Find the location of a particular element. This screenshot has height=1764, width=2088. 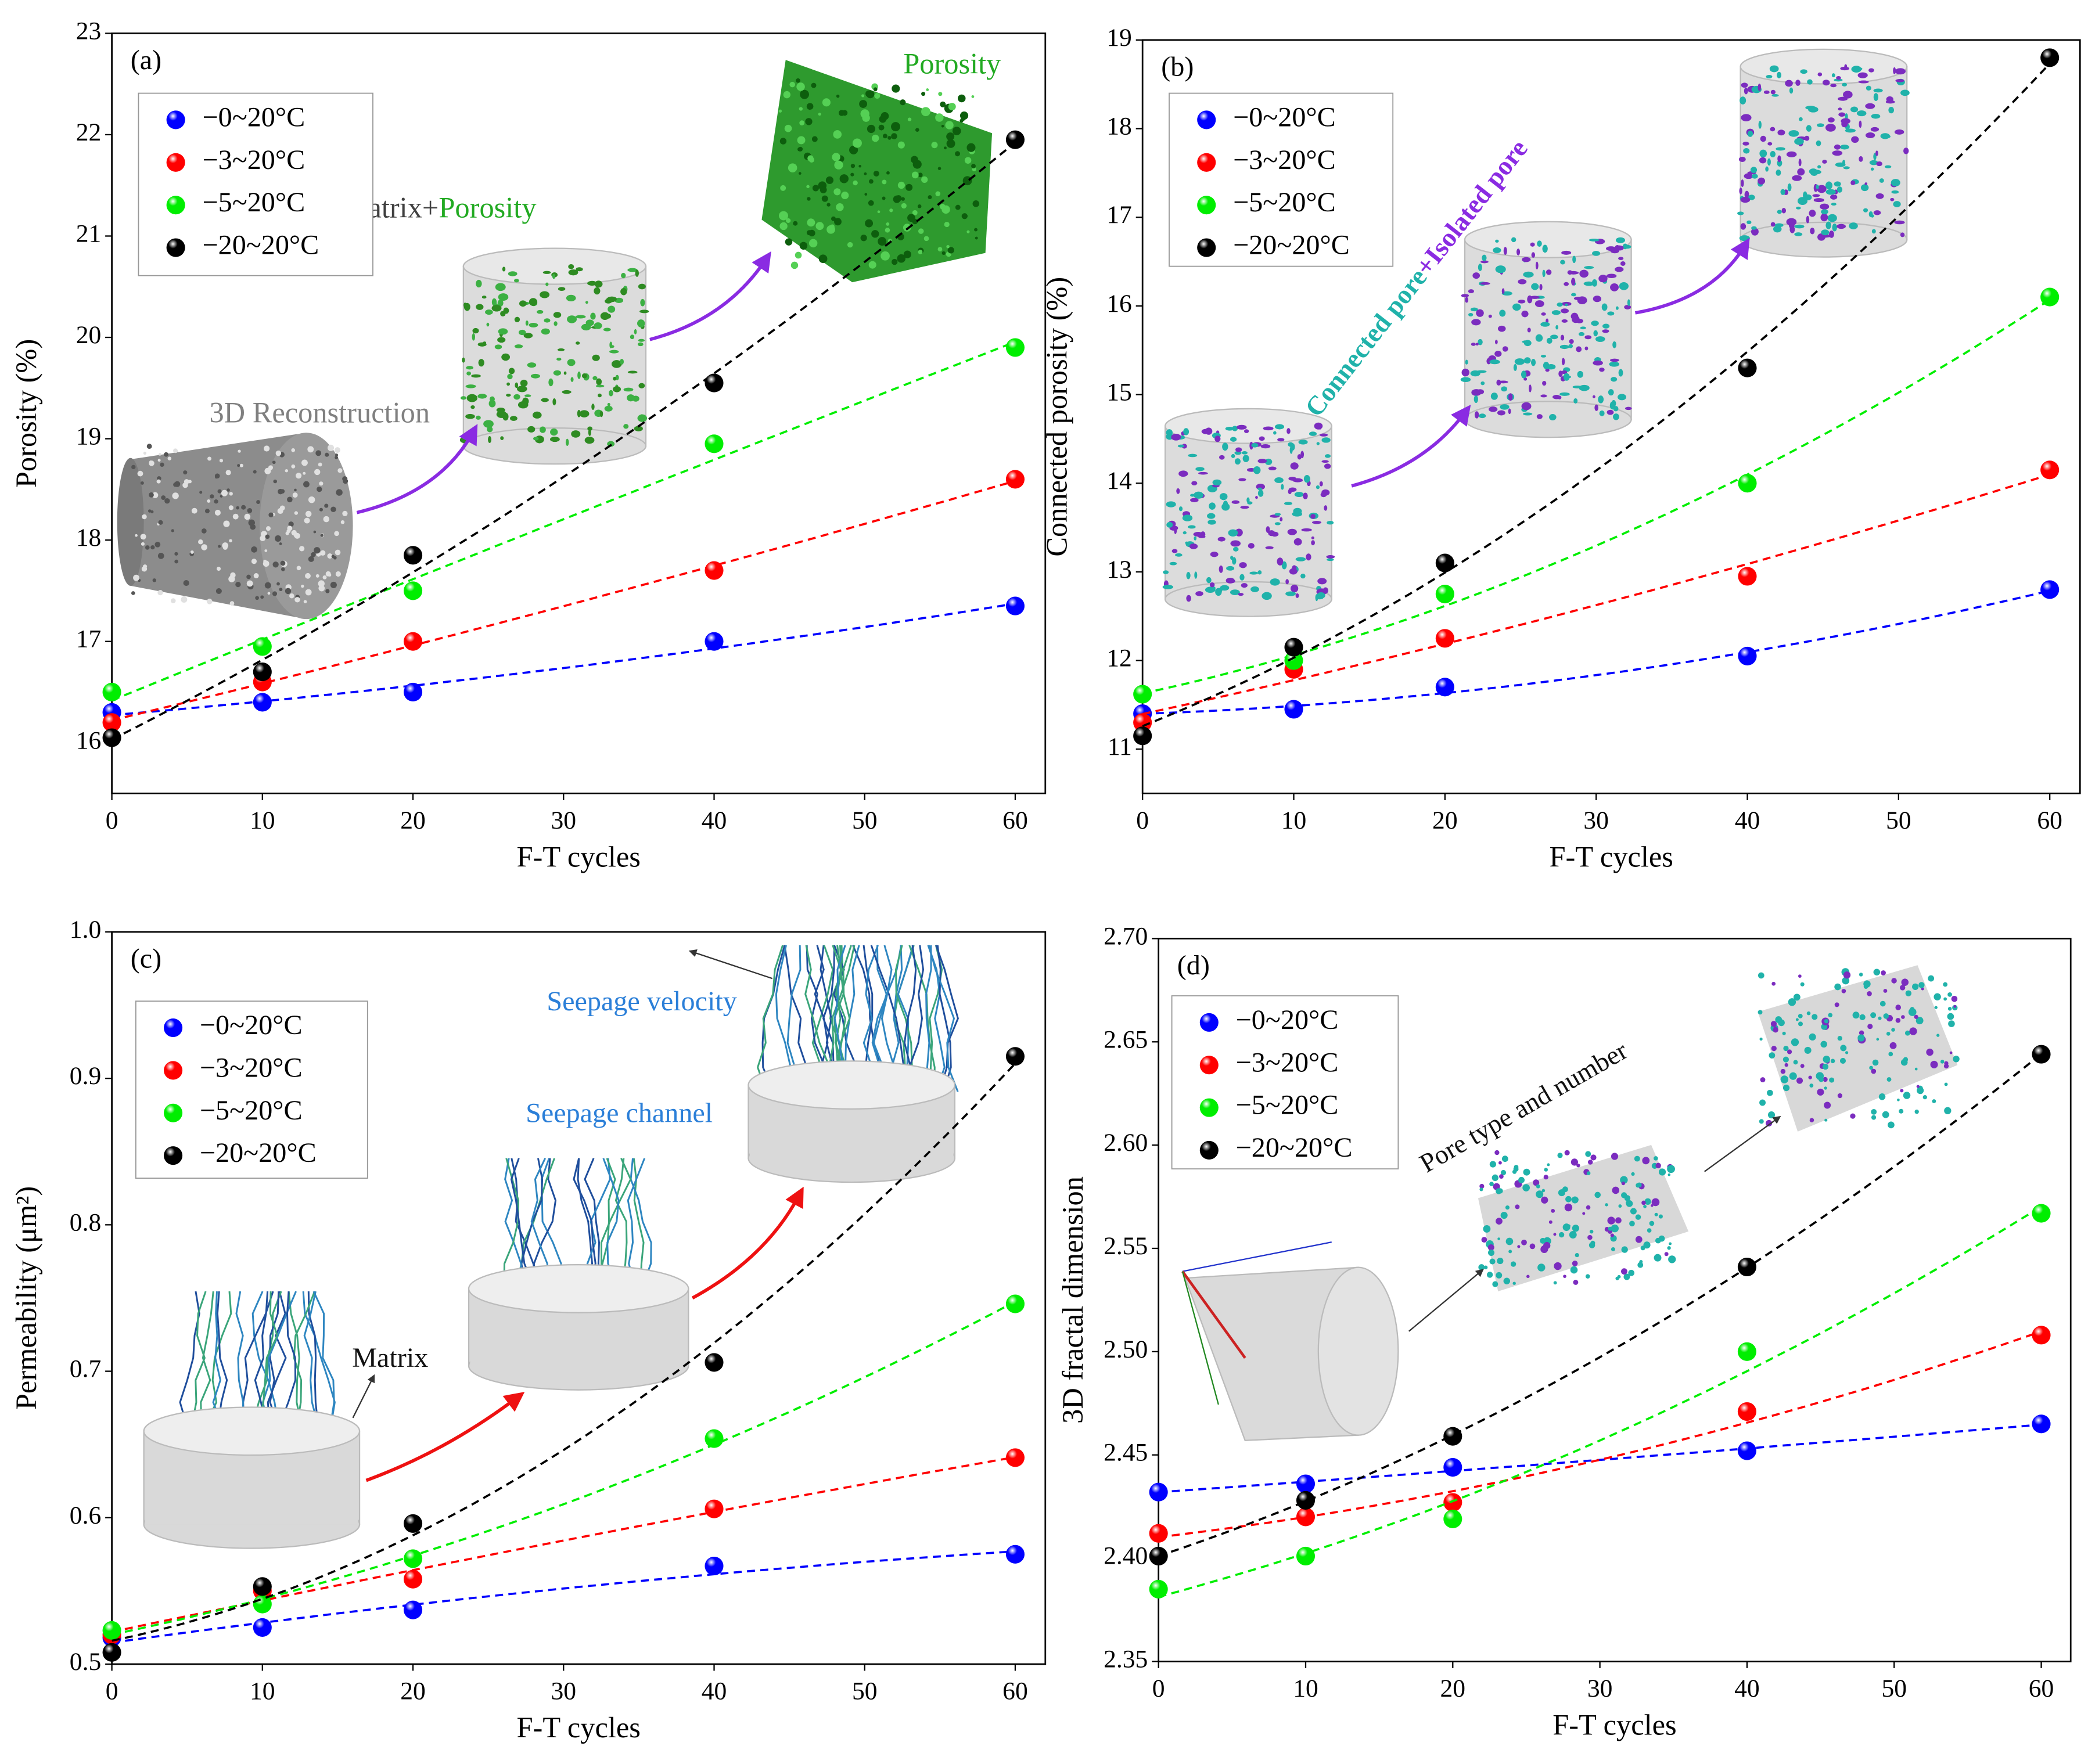

inset-arrow is located at coordinates (1692, 276).